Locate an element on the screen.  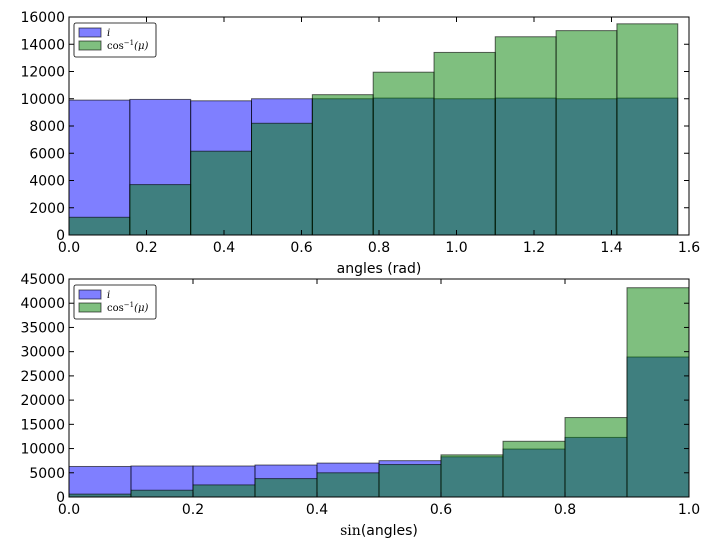
y-tick-label: 35000 is located at coordinates (42, 328).